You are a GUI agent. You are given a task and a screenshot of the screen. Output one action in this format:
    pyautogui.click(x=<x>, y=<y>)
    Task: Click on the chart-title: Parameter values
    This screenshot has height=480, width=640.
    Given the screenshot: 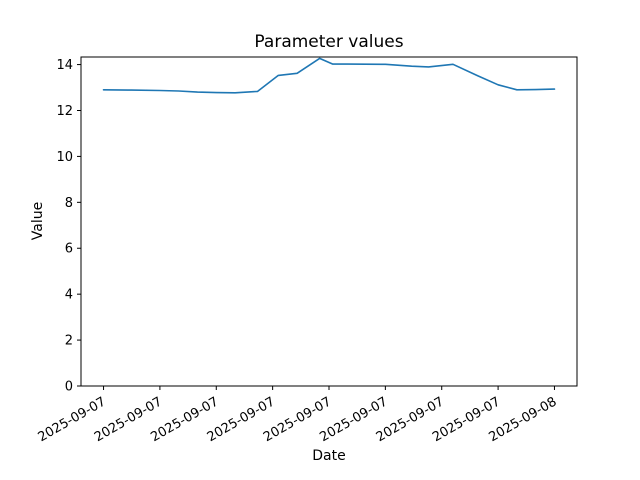 What is the action you would take?
    pyautogui.click(x=329, y=42)
    